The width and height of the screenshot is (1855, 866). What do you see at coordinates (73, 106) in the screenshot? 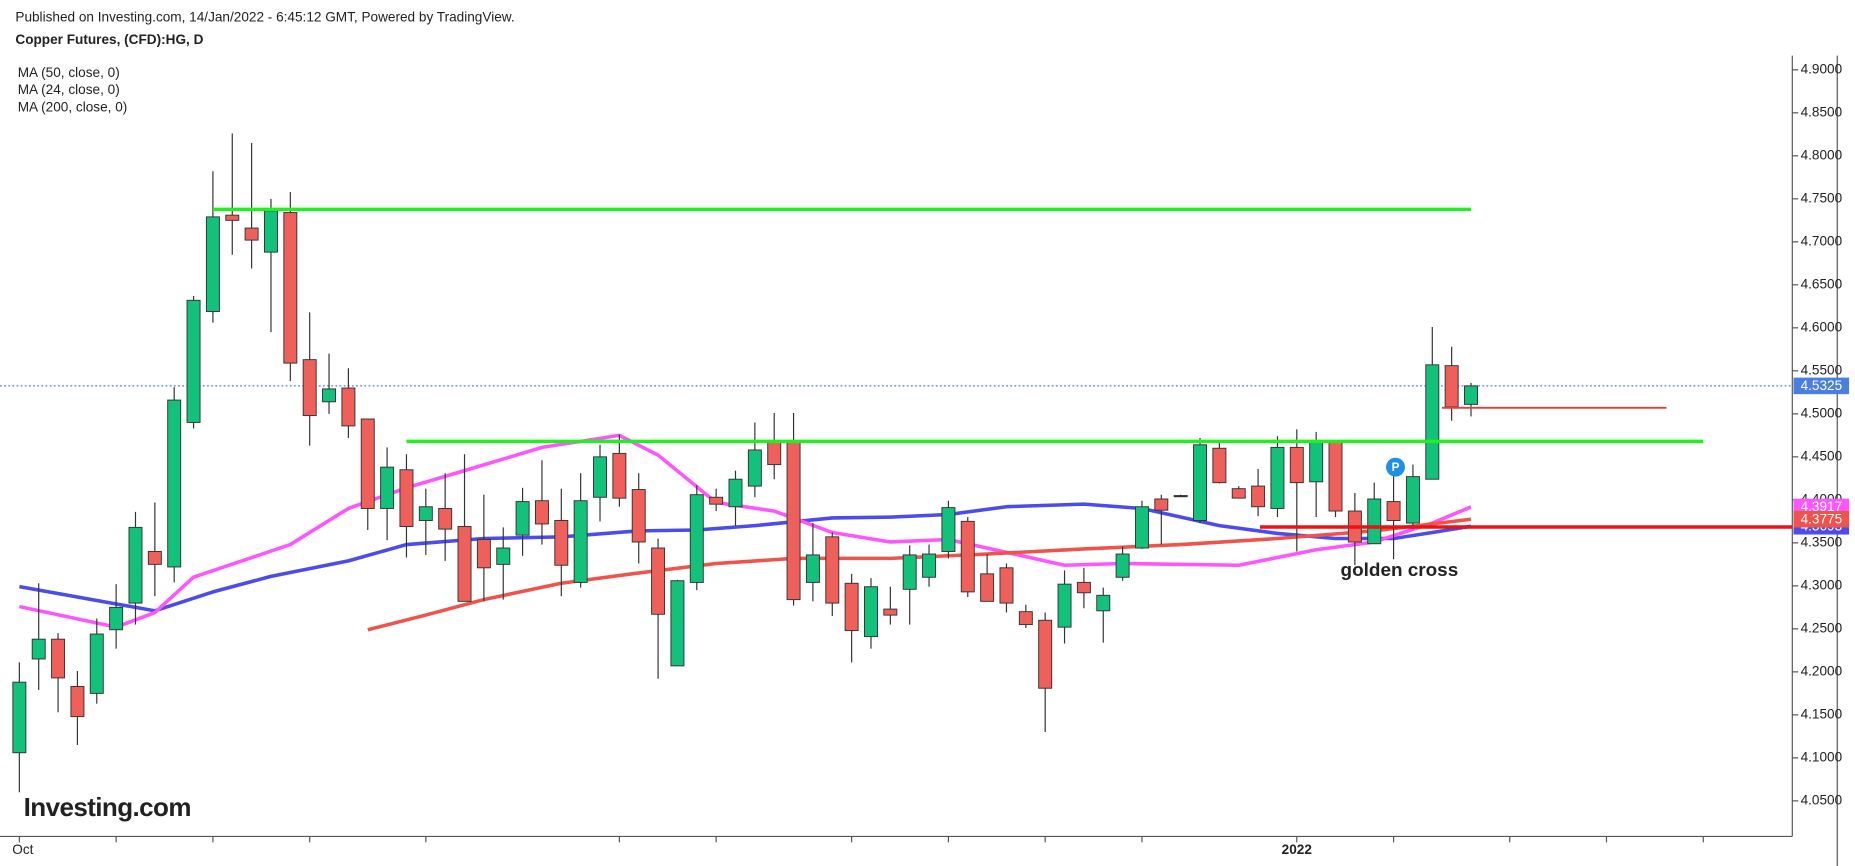
I see `legend-entry: MA (200, close, 0)` at bounding box center [73, 106].